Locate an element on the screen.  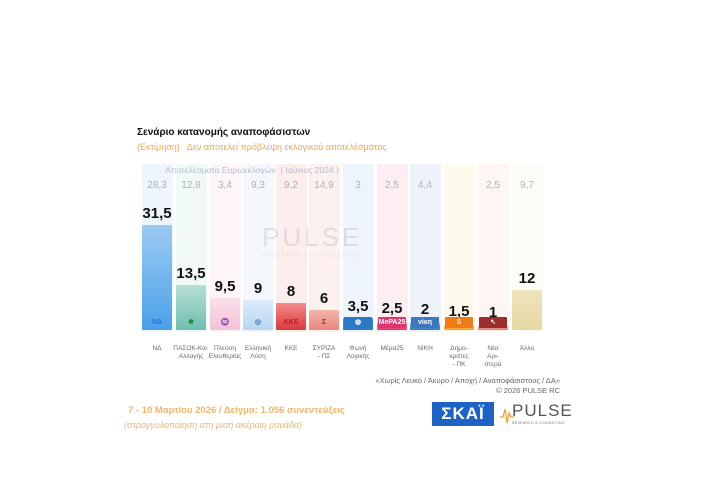
value-label: 2,5 is located at coordinates (392, 308).